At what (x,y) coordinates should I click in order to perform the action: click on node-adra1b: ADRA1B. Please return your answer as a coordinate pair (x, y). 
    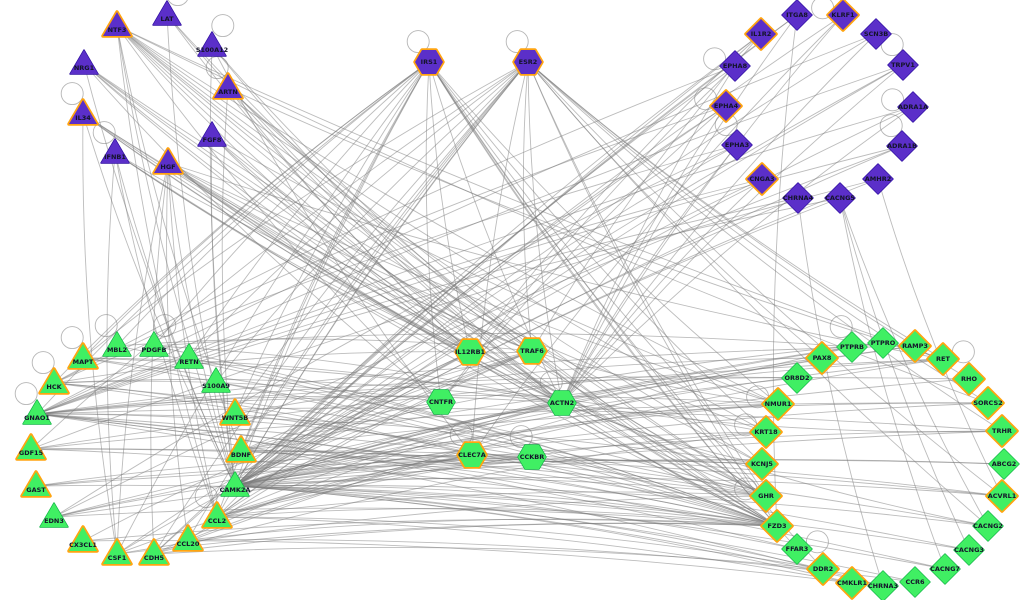
    Looking at the image, I should click on (902, 146).